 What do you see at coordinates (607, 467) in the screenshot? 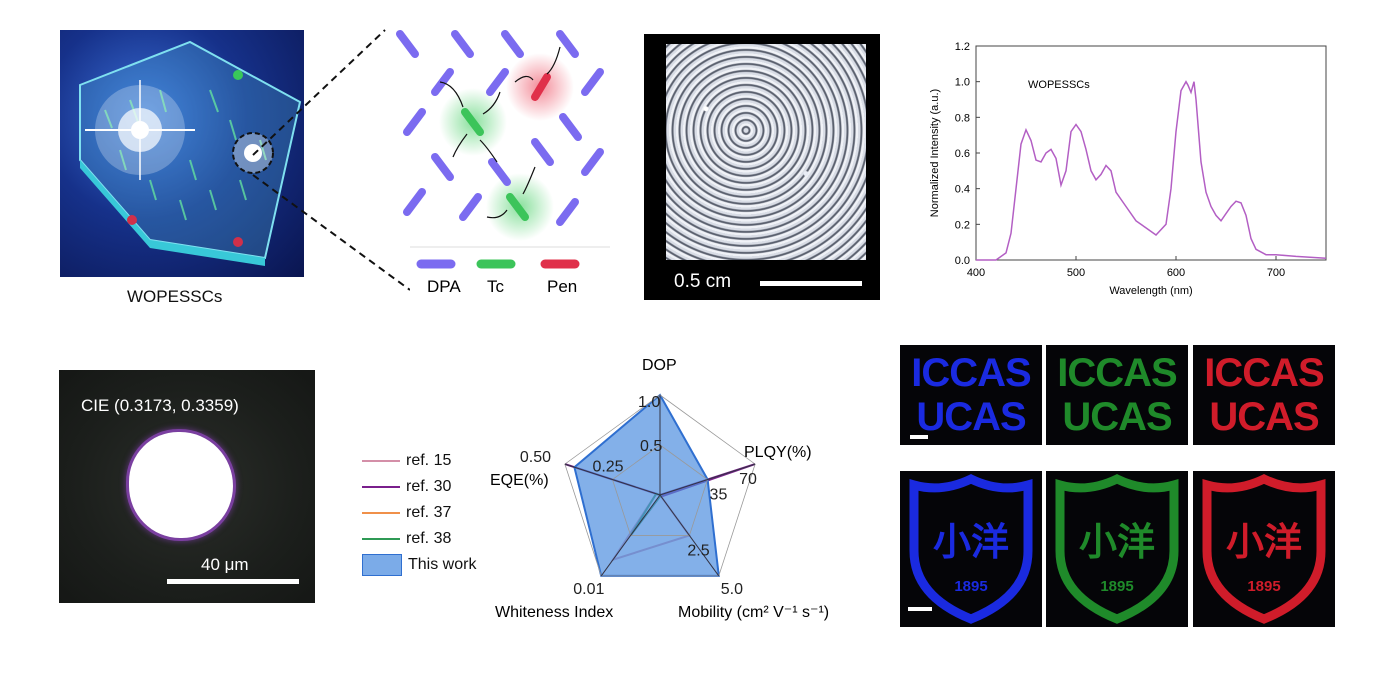
I see `radar-tick-label: 0.25` at bounding box center [607, 467].